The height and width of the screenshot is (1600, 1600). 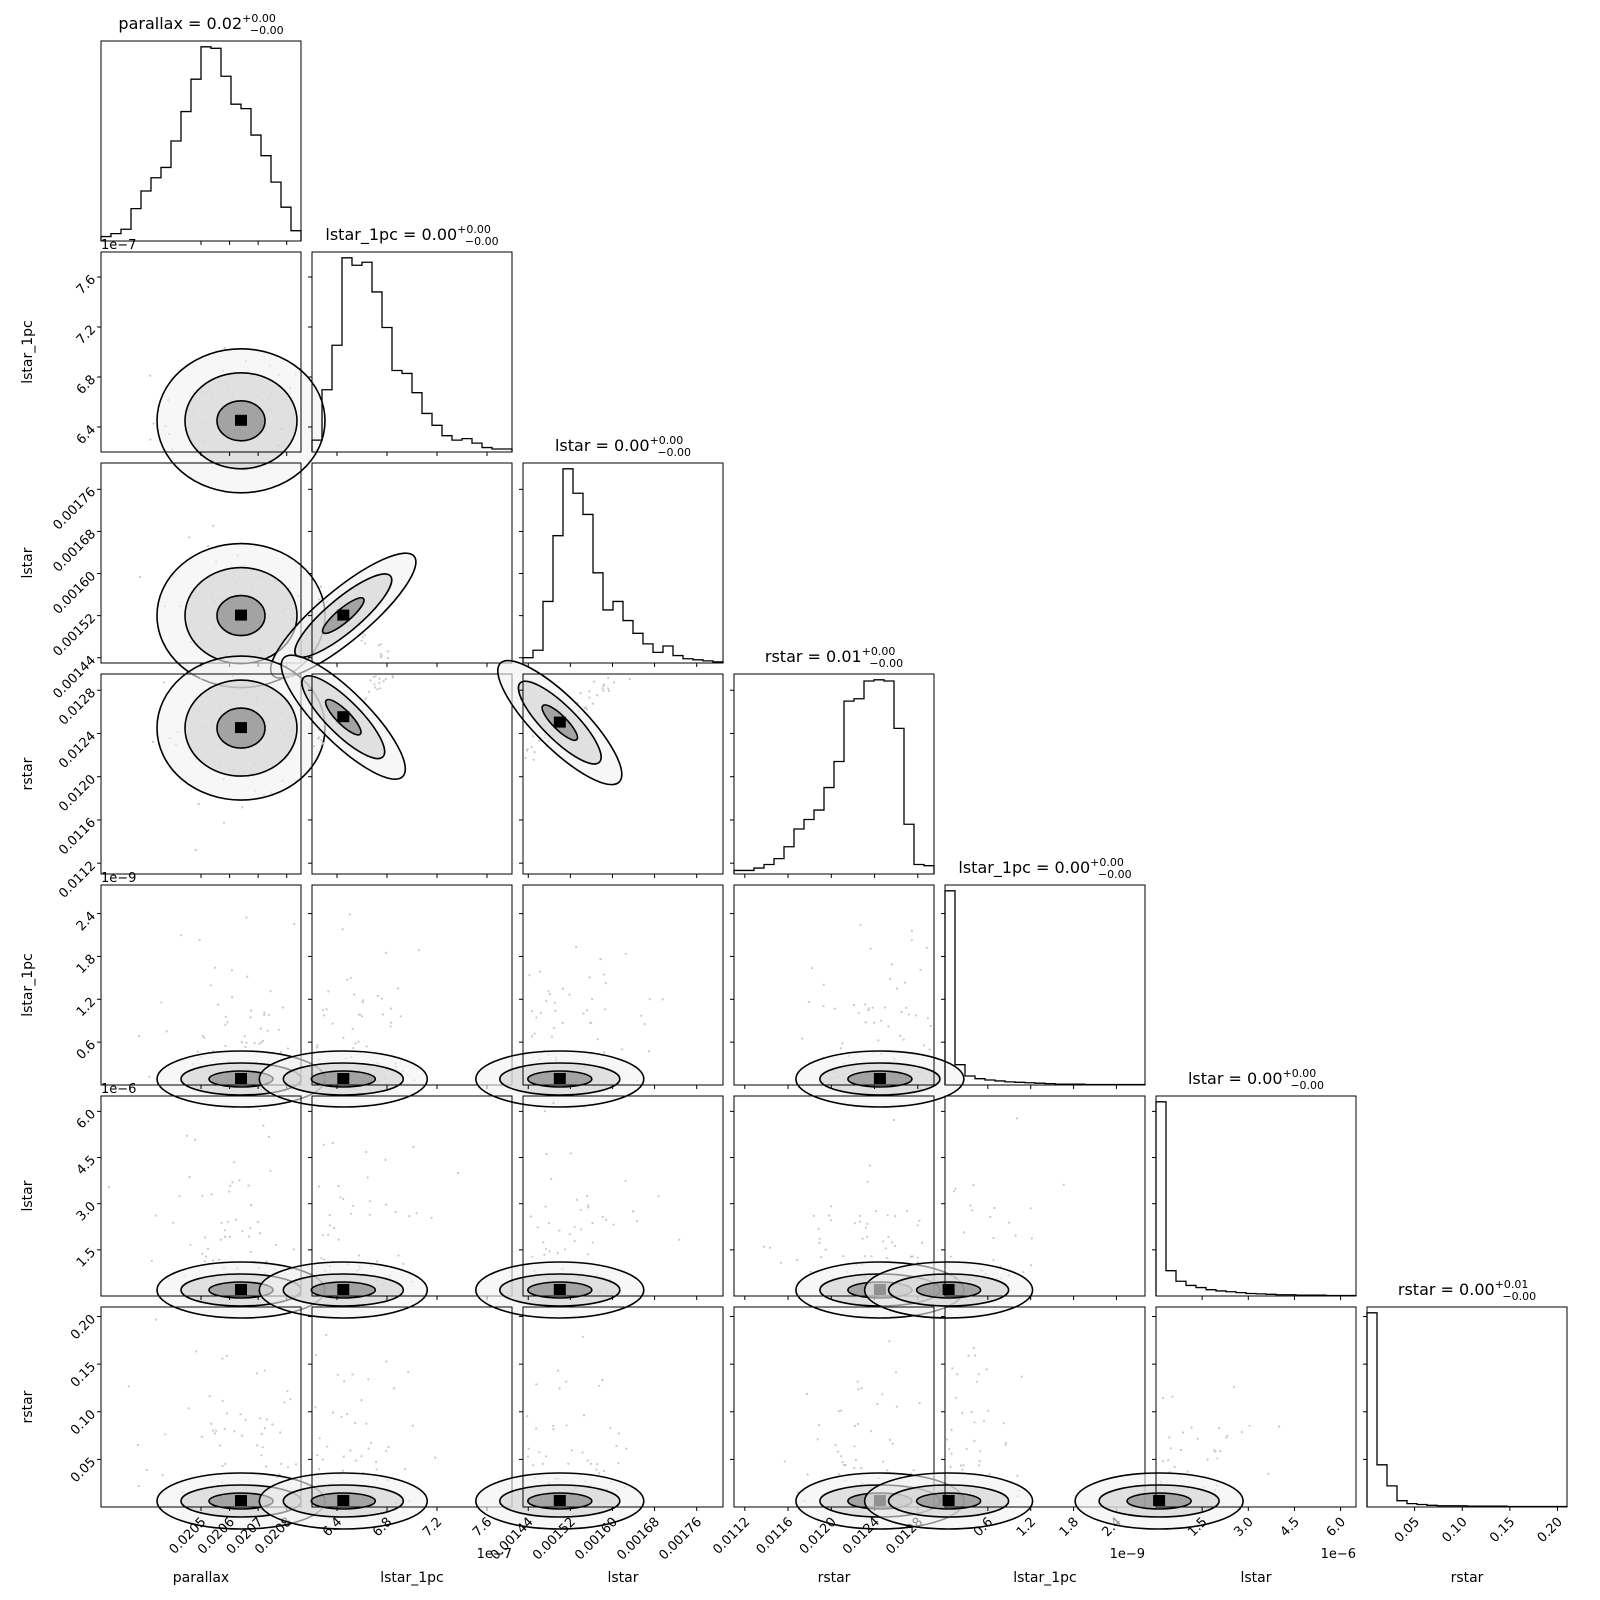 What do you see at coordinates (28, 773) in the screenshot?
I see `y-axis-label: rstar` at bounding box center [28, 773].